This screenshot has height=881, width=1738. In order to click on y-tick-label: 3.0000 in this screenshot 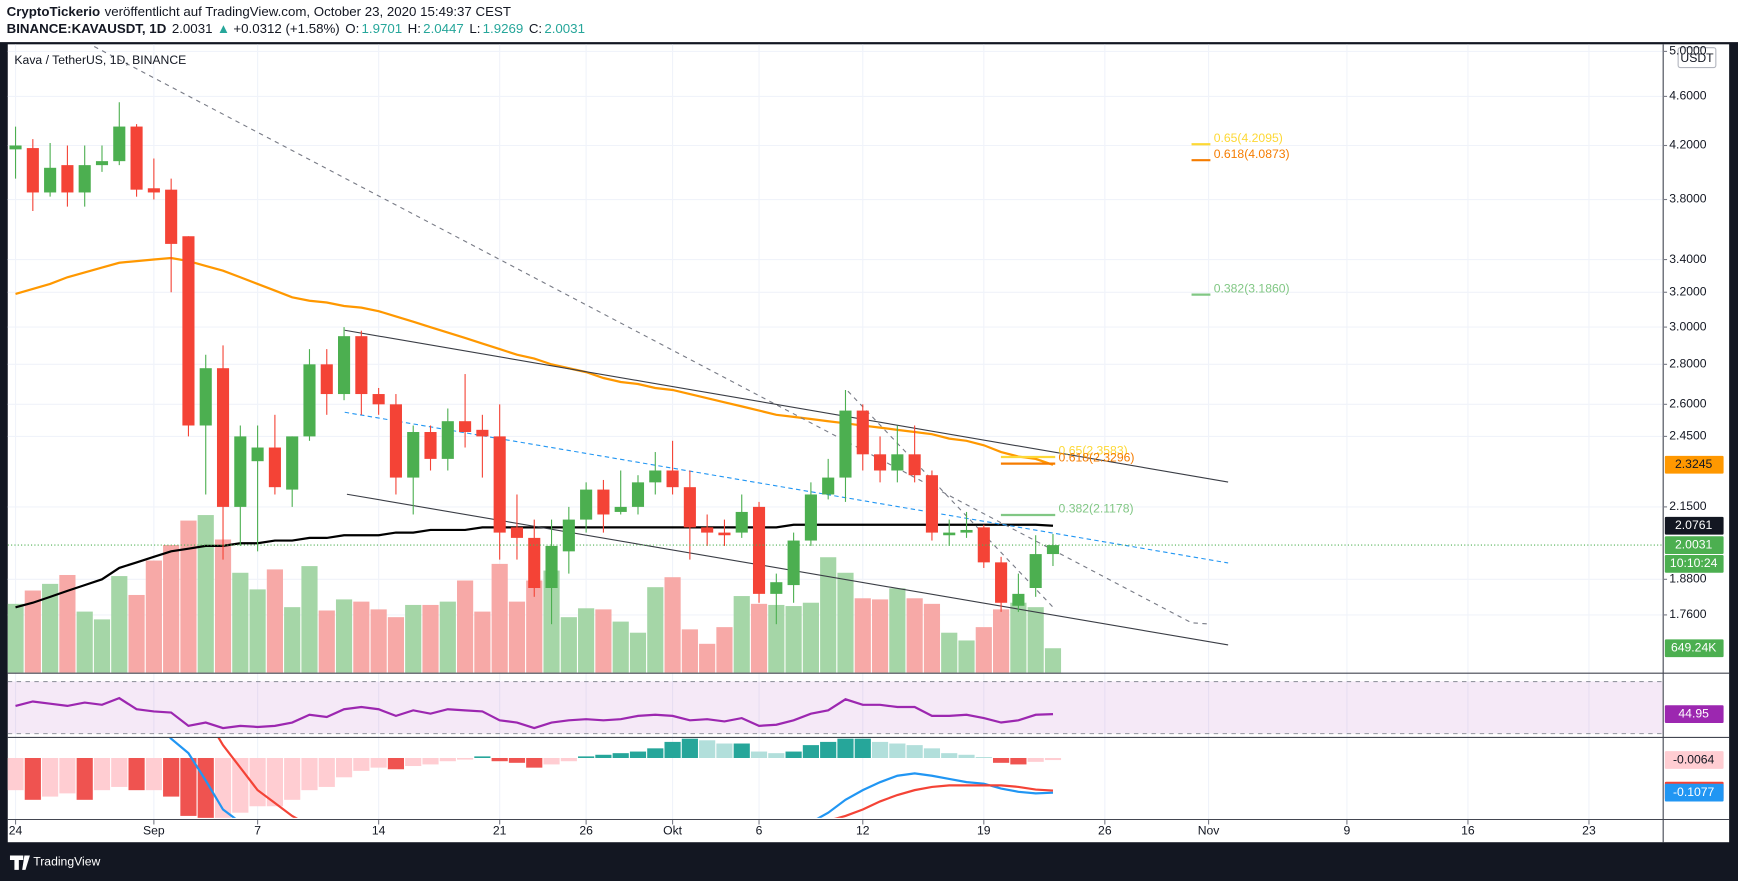, I will do `click(1688, 326)`.